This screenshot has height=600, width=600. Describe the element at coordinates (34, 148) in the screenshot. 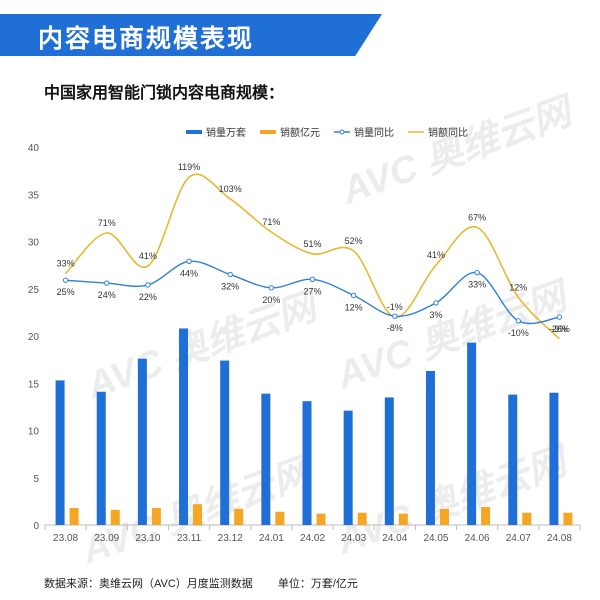

I see `y-tick-label: 40` at that location.